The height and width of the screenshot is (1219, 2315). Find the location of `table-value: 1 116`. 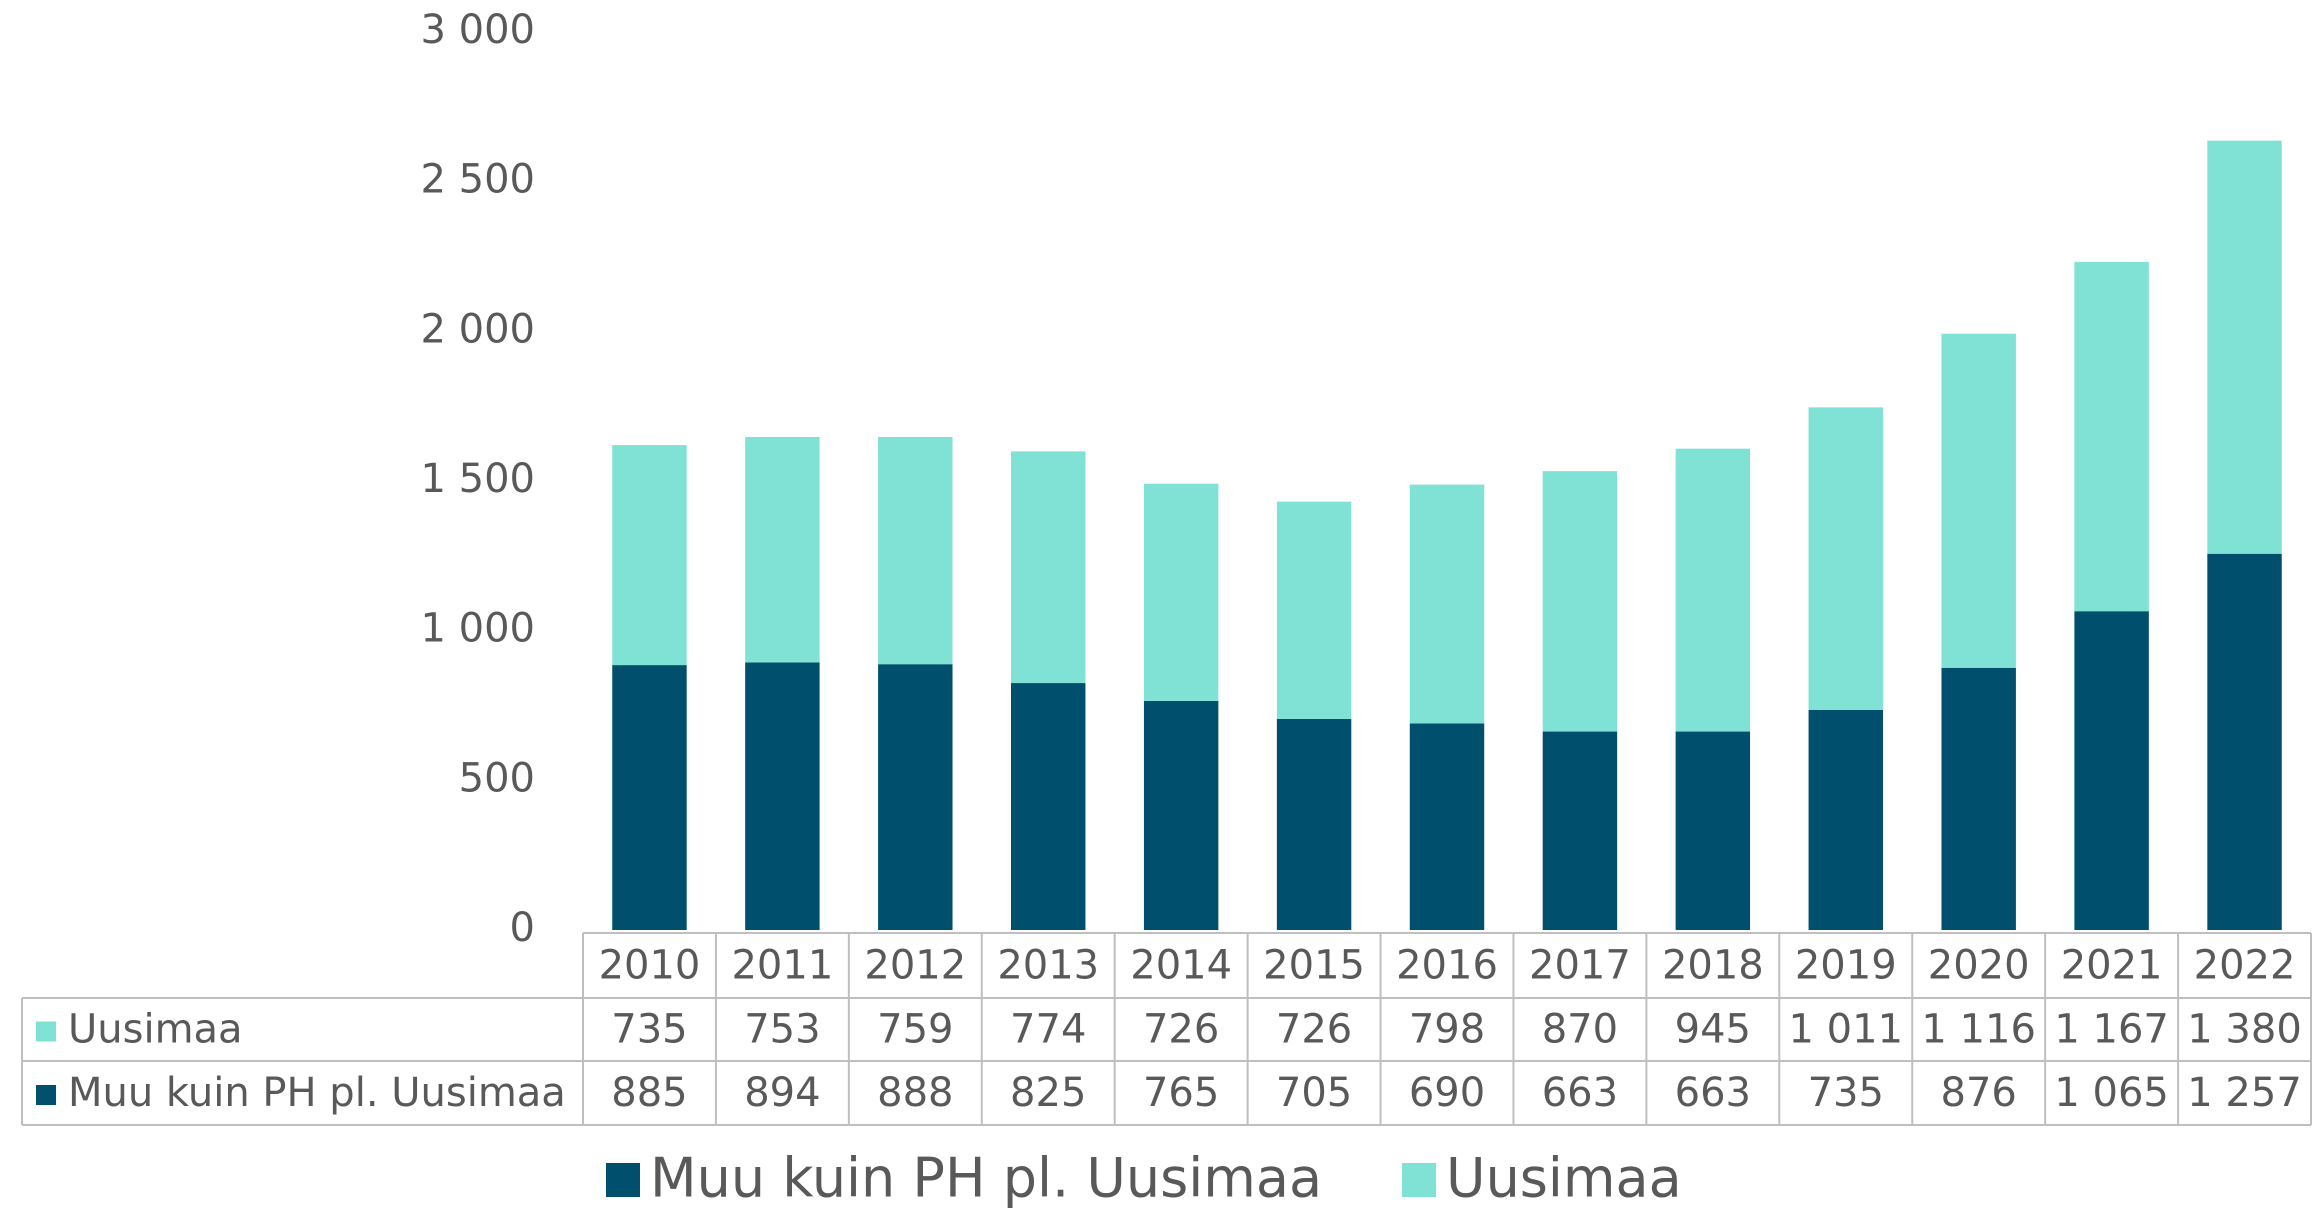

table-value: 1 116 is located at coordinates (1978, 1030).